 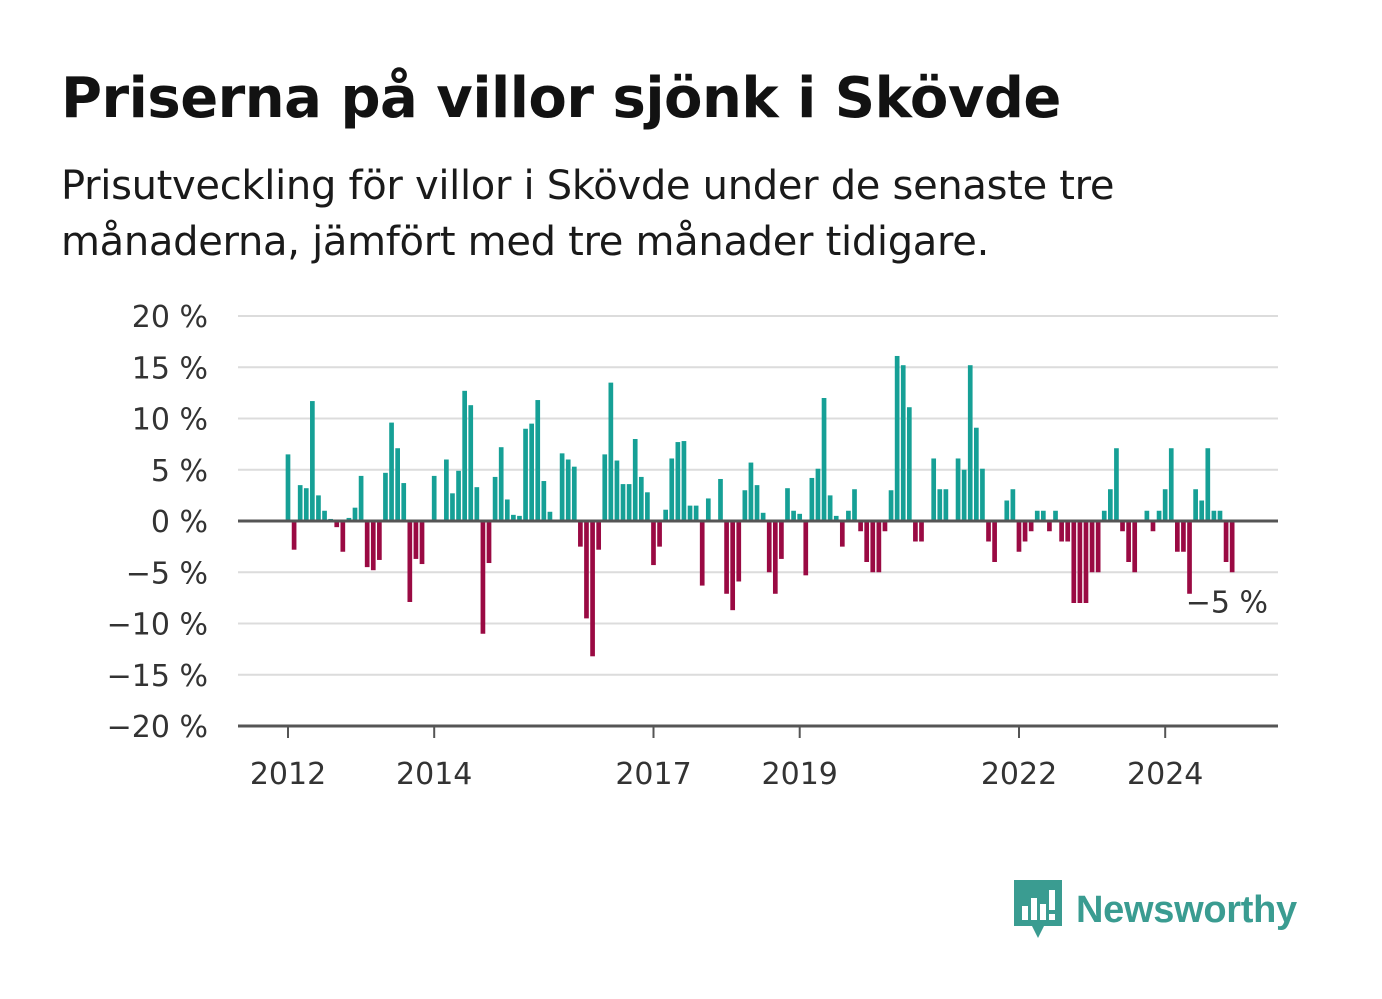 I want to click on x-tick-label: 2022, so click(x=1019, y=774).